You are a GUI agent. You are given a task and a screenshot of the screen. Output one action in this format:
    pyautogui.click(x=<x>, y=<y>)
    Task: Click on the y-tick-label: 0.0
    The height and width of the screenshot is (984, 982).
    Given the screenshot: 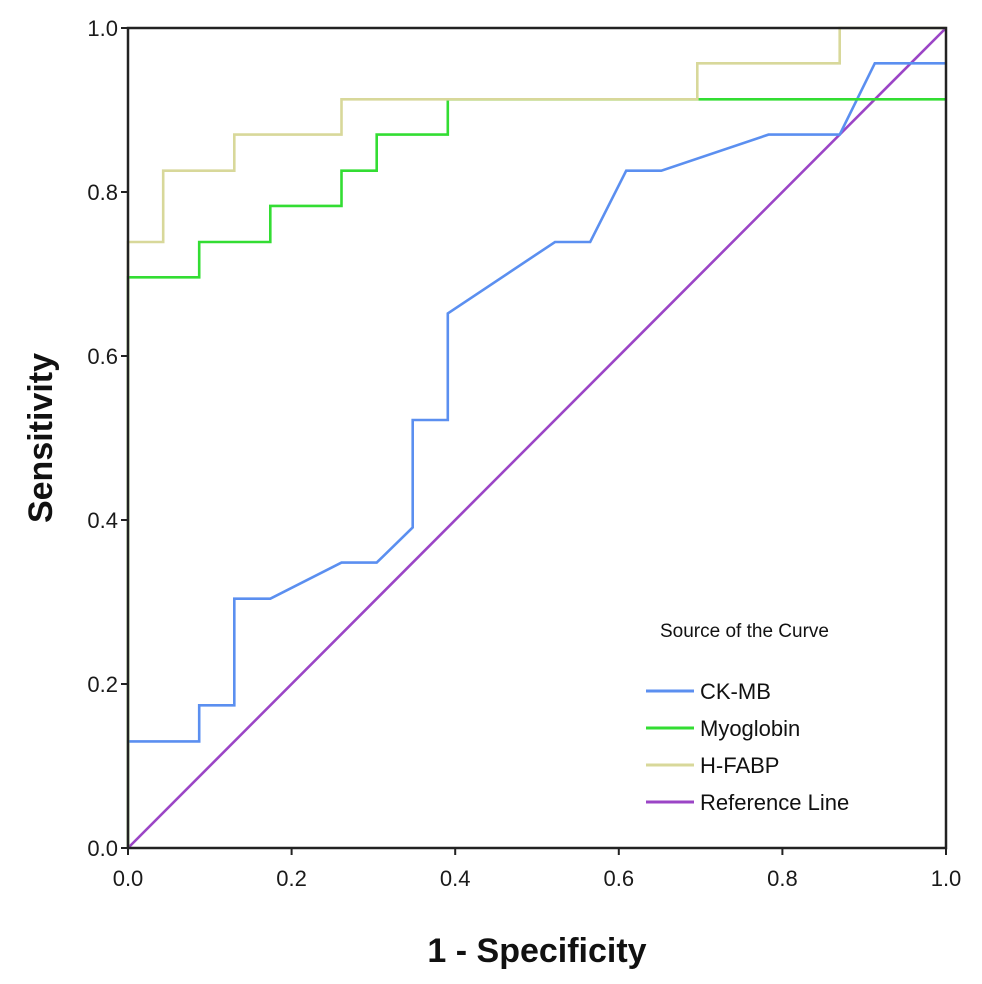 What is the action you would take?
    pyautogui.click(x=102, y=848)
    